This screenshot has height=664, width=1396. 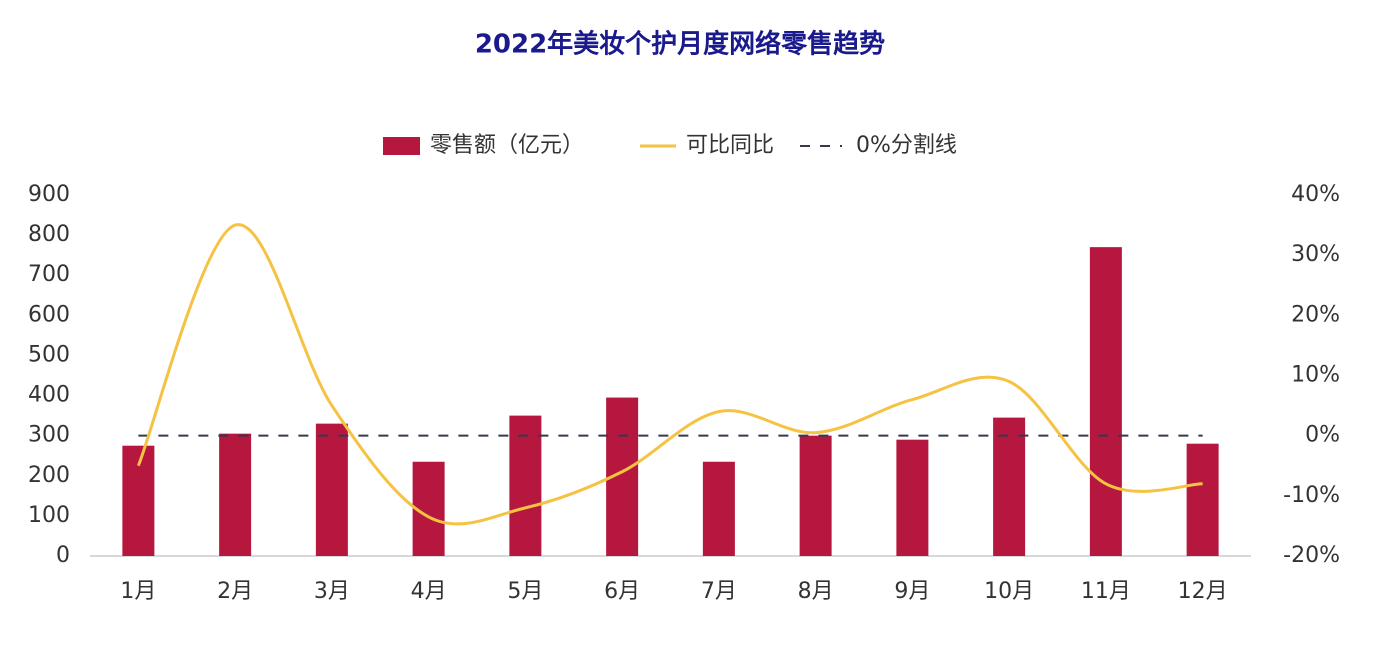 What do you see at coordinates (49, 194) in the screenshot?
I see `y-tick-label: 900` at bounding box center [49, 194].